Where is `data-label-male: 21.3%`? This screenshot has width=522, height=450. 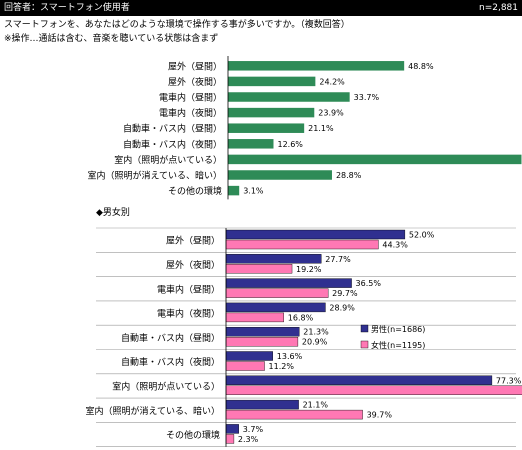
data-label-male: 21.3% is located at coordinates (316, 332).